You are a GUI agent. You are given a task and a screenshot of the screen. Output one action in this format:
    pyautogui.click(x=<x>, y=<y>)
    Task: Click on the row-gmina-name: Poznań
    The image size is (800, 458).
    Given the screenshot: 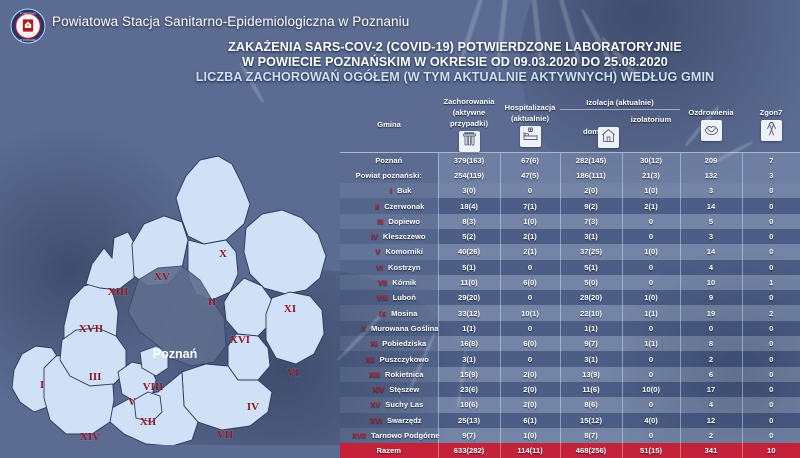 What is the action you would take?
    pyautogui.click(x=389, y=160)
    